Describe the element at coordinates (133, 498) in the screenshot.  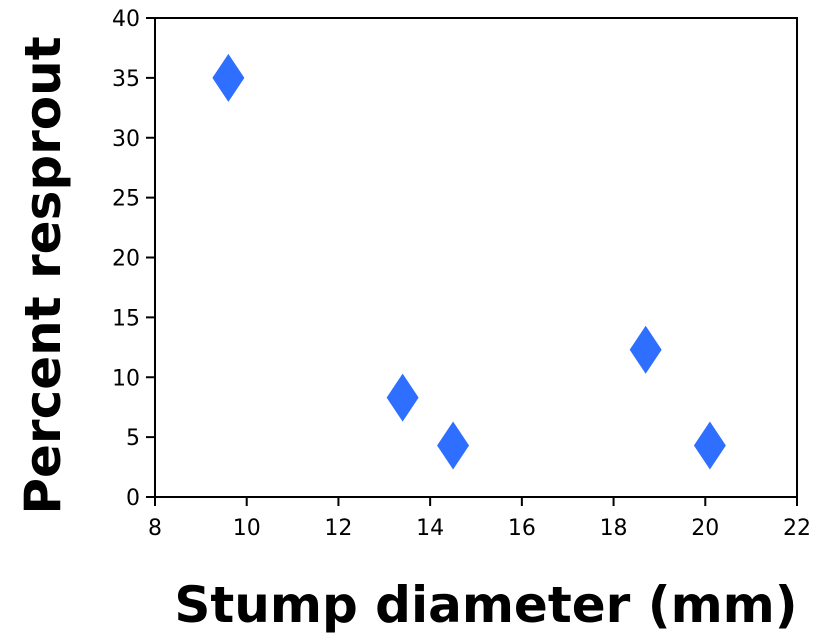
I see `y-tick-label: 0` at that location.